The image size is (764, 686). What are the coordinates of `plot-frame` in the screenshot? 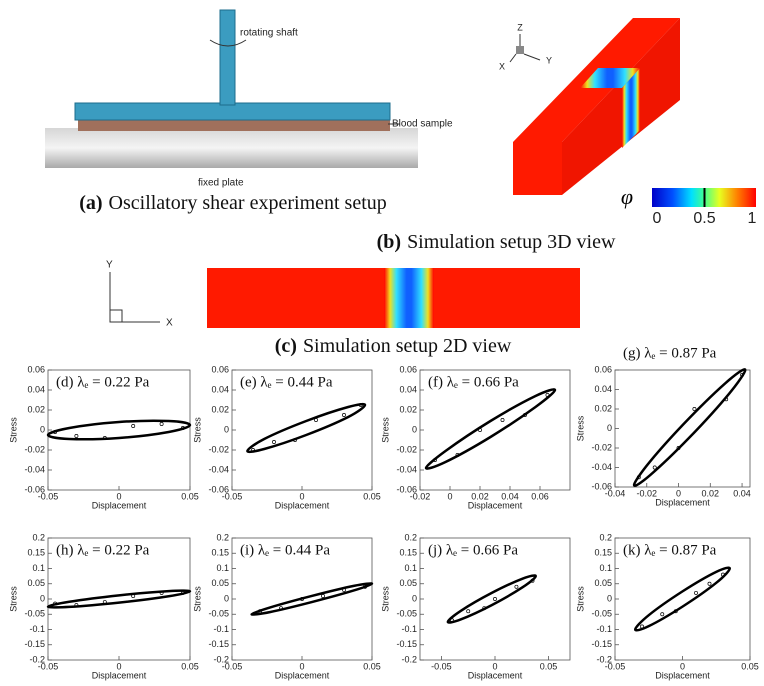 It's located at (682, 428).